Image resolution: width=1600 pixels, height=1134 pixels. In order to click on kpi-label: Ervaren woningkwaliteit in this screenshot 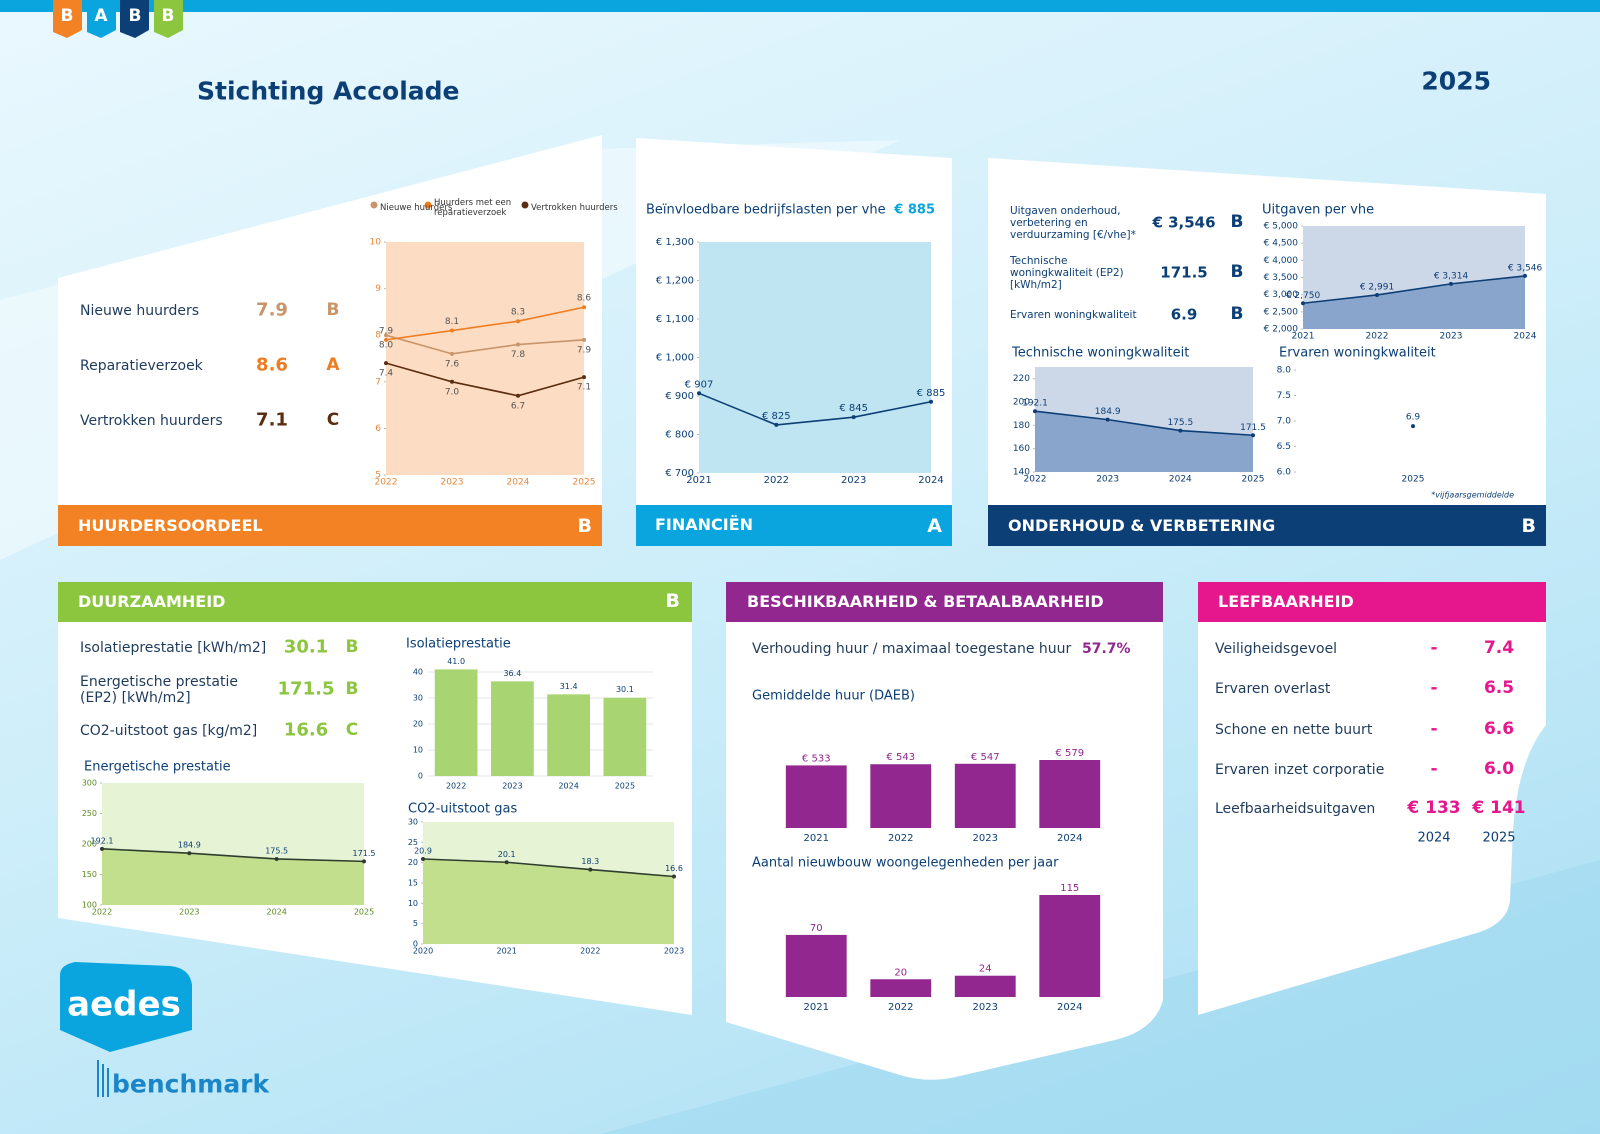, I will do `click(1073, 314)`.